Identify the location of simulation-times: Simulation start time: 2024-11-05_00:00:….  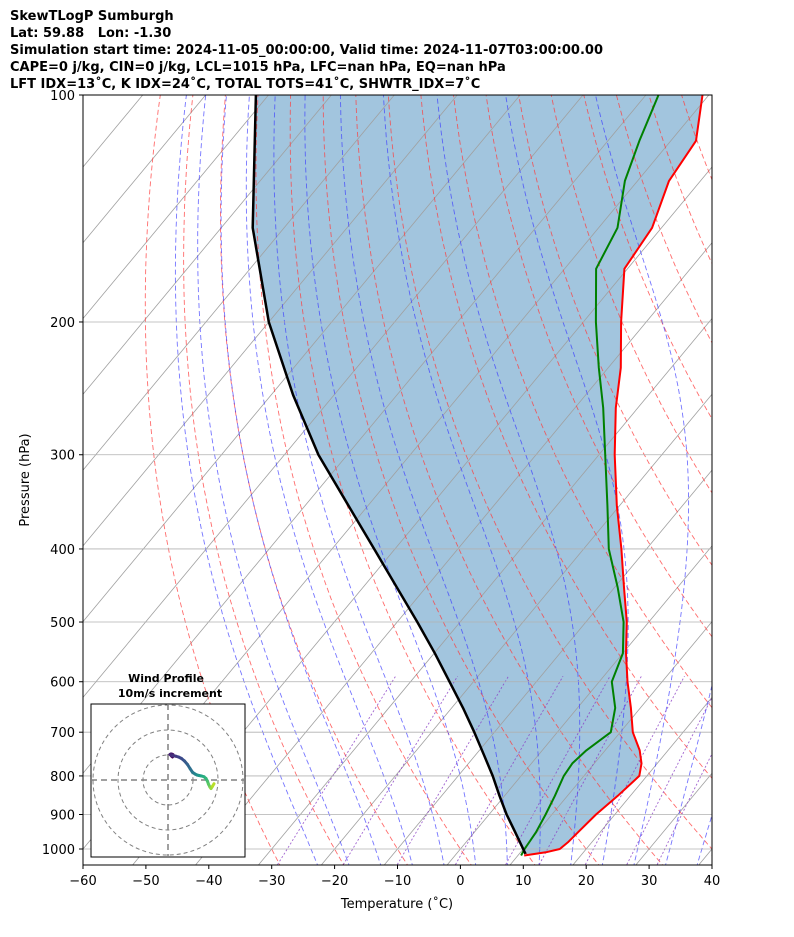
(306, 50).